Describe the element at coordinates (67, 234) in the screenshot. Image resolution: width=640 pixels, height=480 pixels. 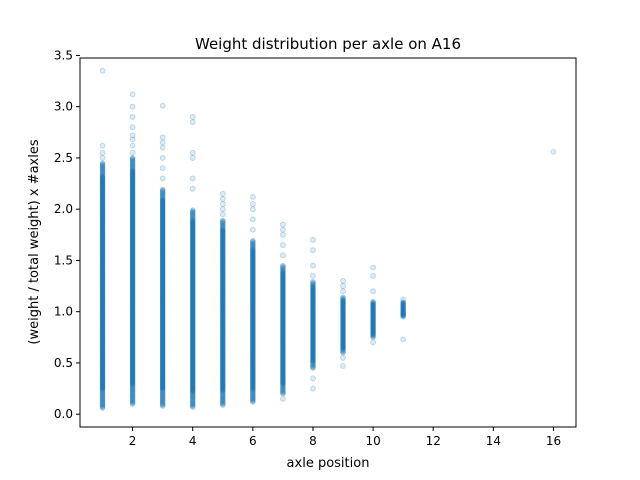
I see `y-axis: 0.0 0.5 1.0 1.5 2.0 2.5 3.0 3.5` at that location.